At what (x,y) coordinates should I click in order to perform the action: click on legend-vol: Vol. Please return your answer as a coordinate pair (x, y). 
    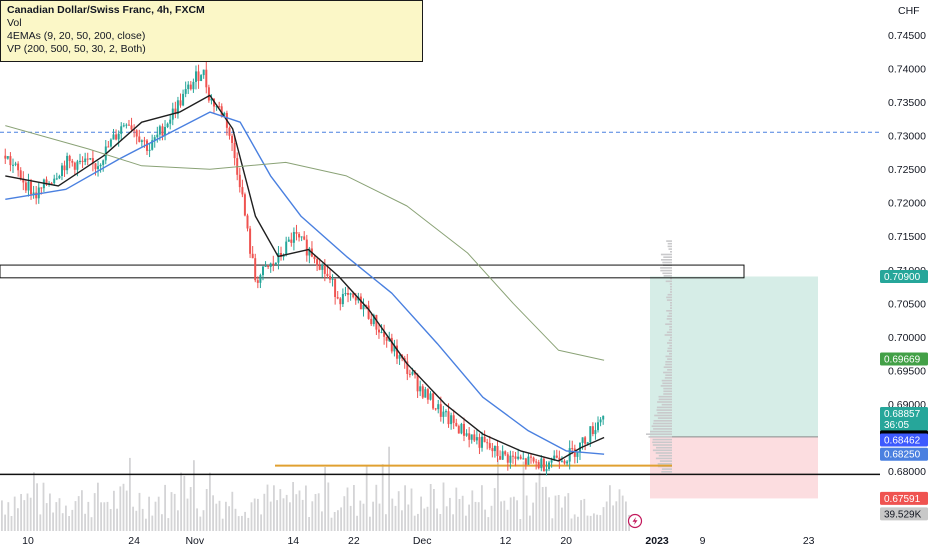
    Looking at the image, I should click on (14, 23).